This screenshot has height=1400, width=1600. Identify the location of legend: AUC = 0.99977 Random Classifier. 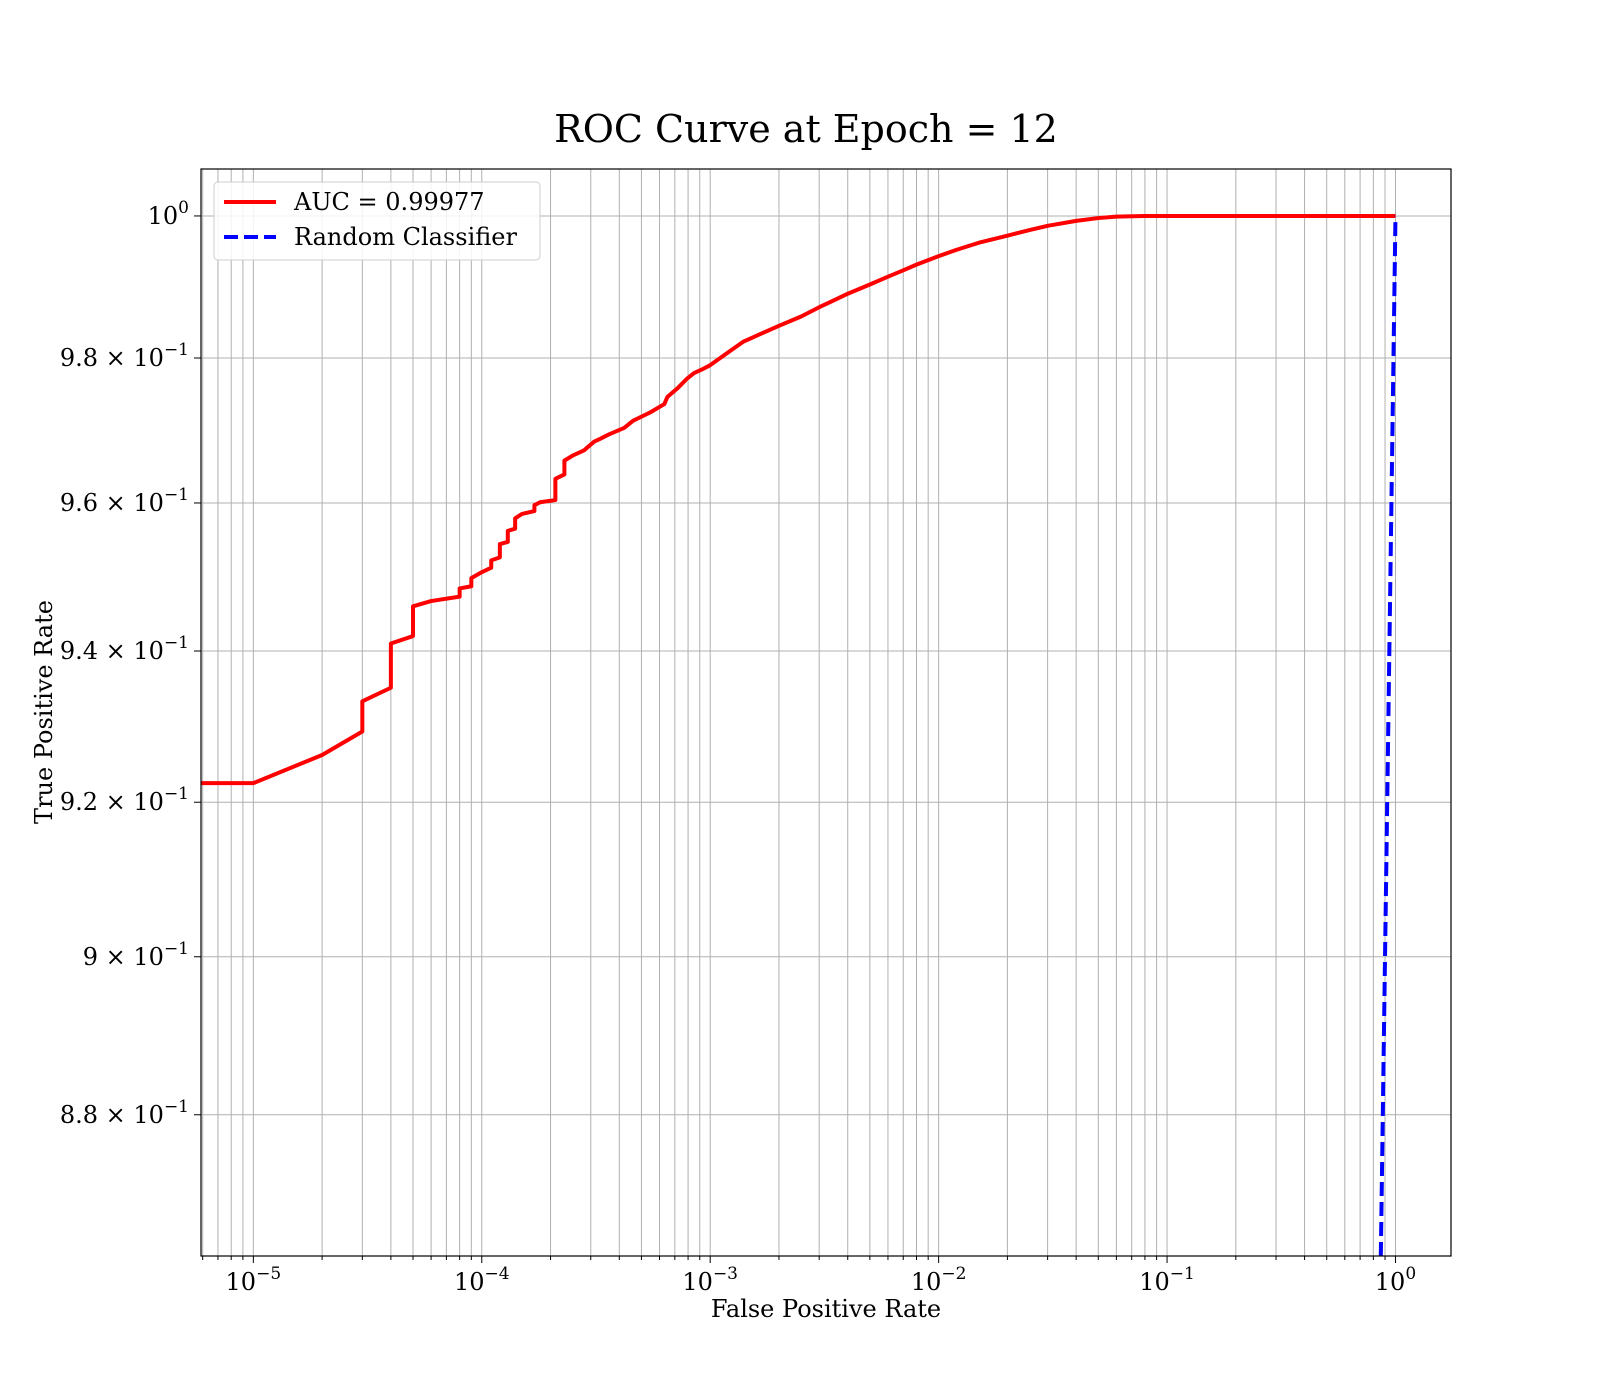
(377, 221).